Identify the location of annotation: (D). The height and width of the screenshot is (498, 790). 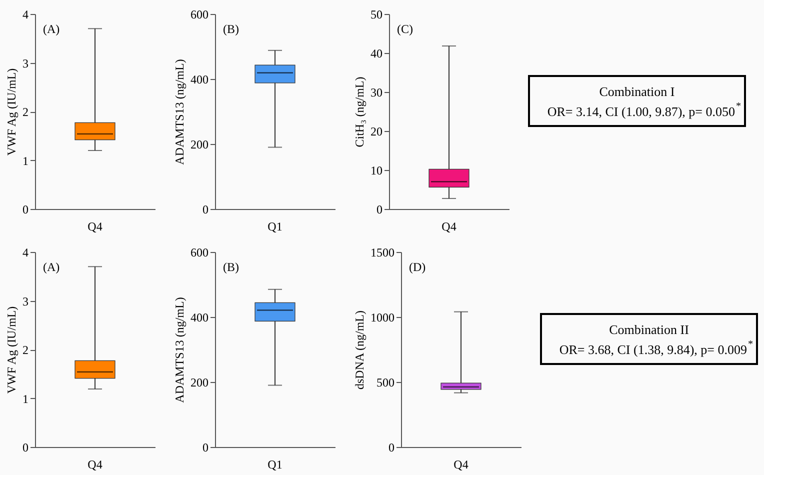
(417, 267).